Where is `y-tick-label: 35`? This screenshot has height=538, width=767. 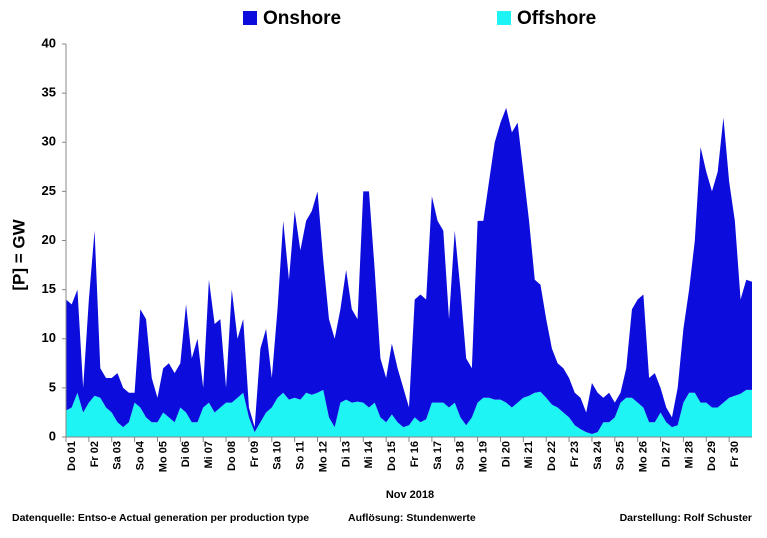 y-tick-label: 35 is located at coordinates (49, 92).